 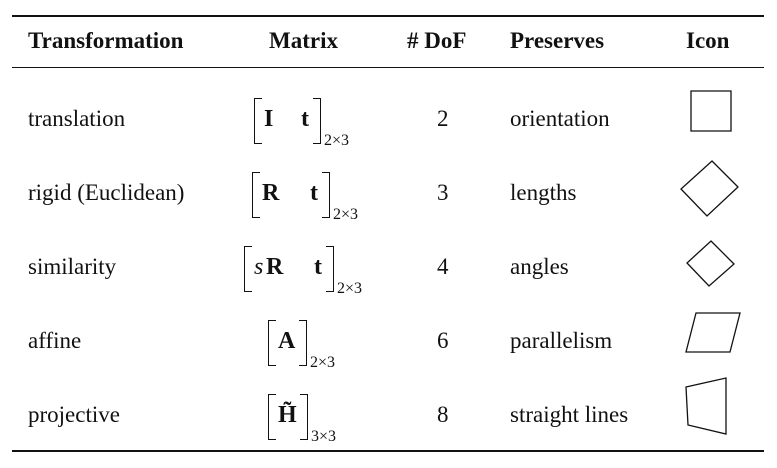 What do you see at coordinates (106, 40) in the screenshot?
I see `header-transformation: Transformation` at bounding box center [106, 40].